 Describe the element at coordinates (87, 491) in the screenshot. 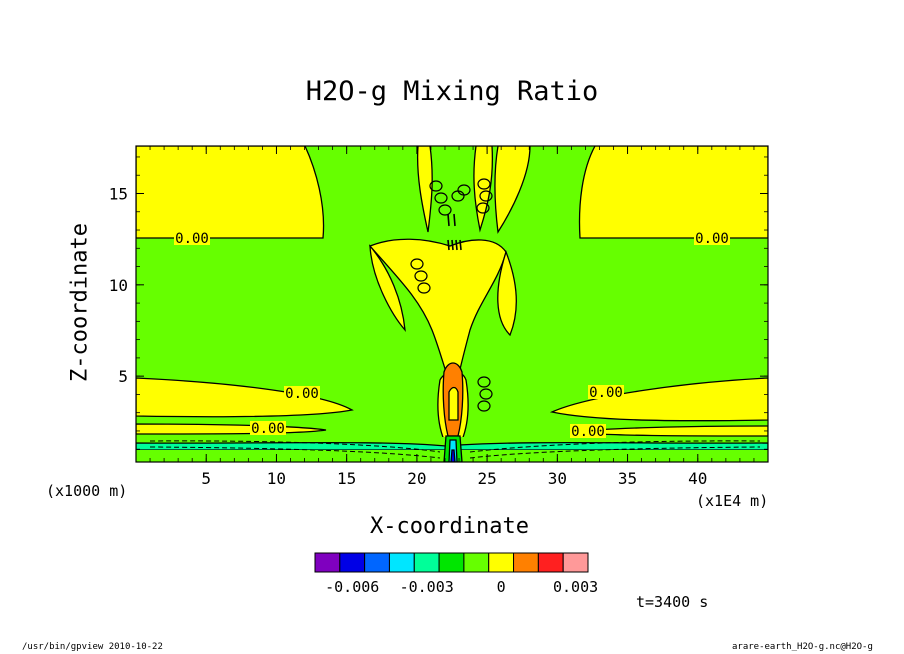

I see `y-unit-label: (x1000 m)` at that location.